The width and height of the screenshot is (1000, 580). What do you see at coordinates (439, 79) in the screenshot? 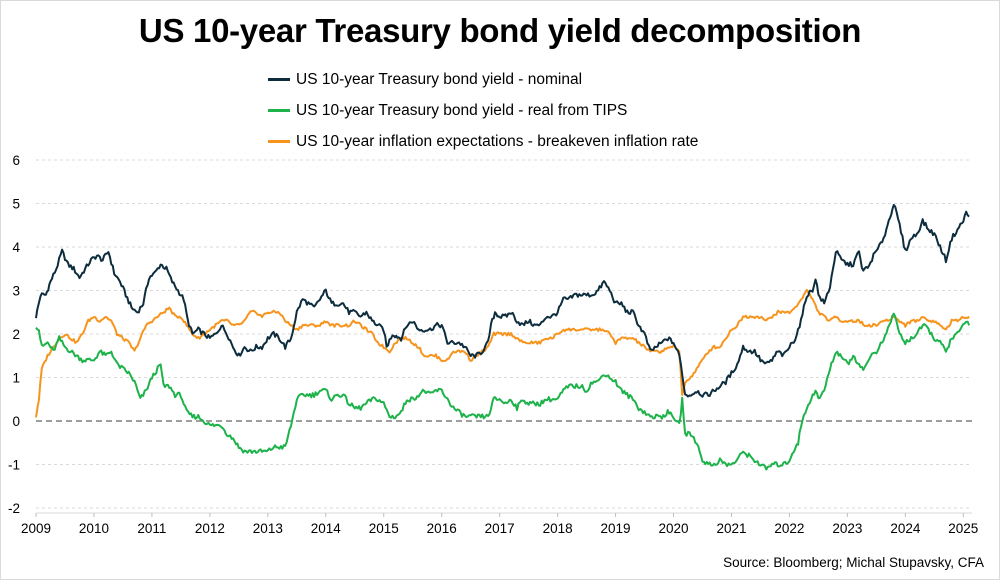
I see `legend-label-nominal: US 10-year Treasury bond yield - nominal` at bounding box center [439, 79].